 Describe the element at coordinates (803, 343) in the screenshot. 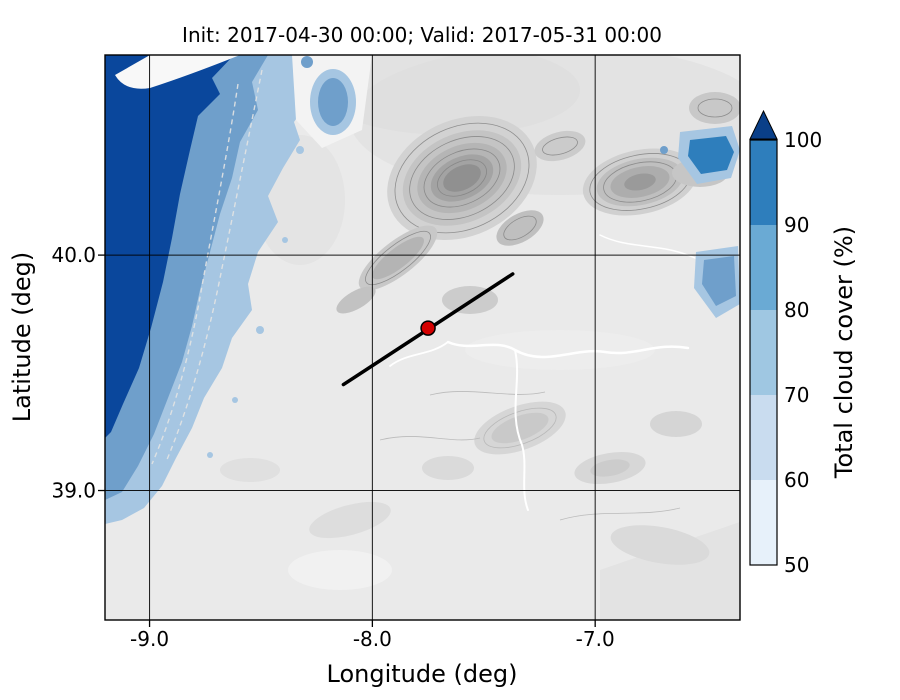

I see `colorbar: 100 90 80 70 60 50 Total cloud cover (%)` at that location.